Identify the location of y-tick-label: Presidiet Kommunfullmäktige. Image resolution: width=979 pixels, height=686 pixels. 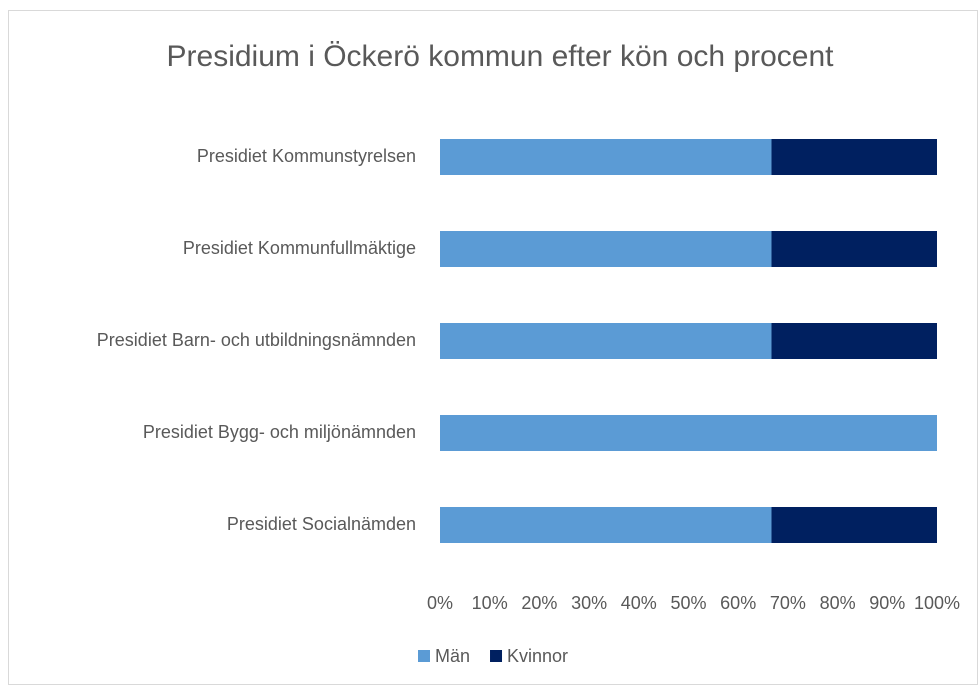
(299, 248).